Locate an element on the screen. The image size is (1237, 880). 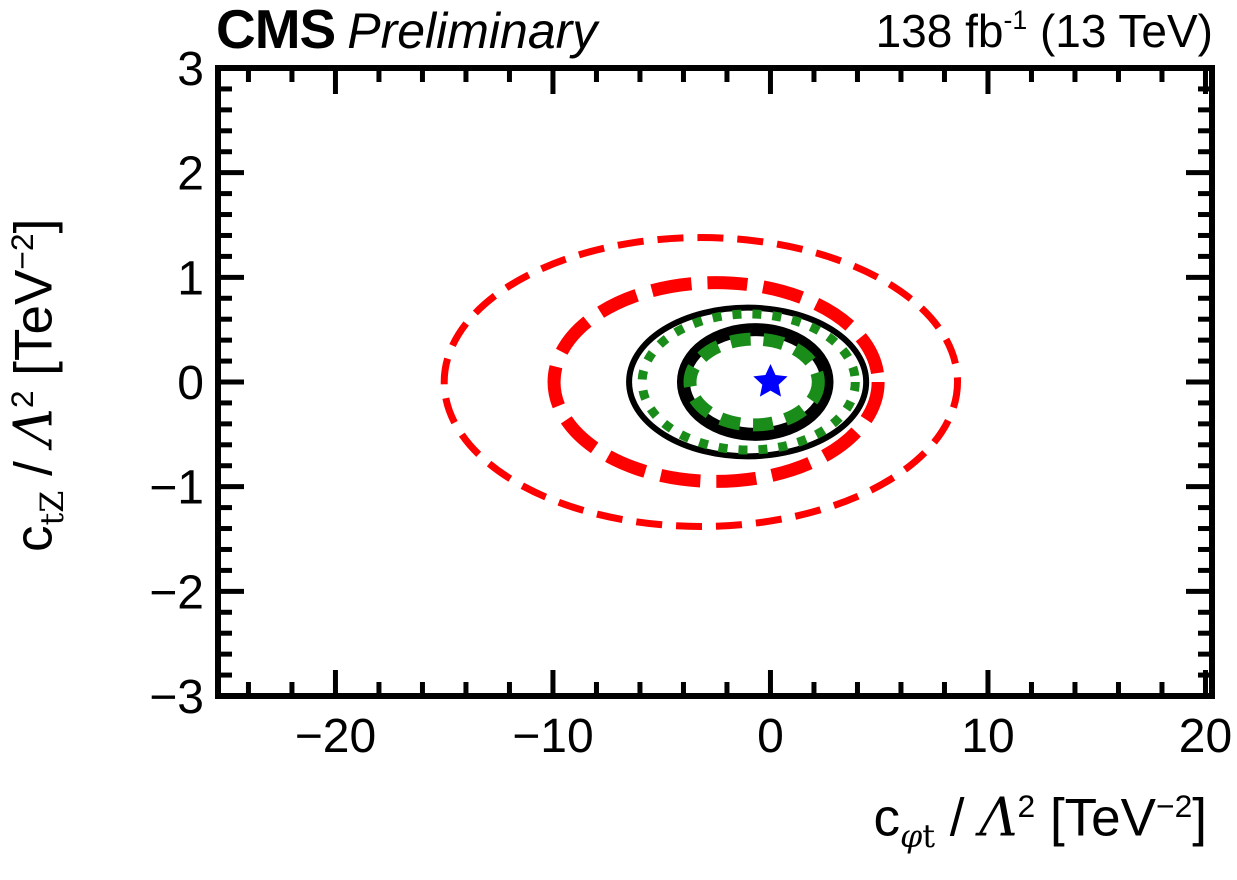
experiment-header: CMS Preliminary is located at coordinates (406, 29).